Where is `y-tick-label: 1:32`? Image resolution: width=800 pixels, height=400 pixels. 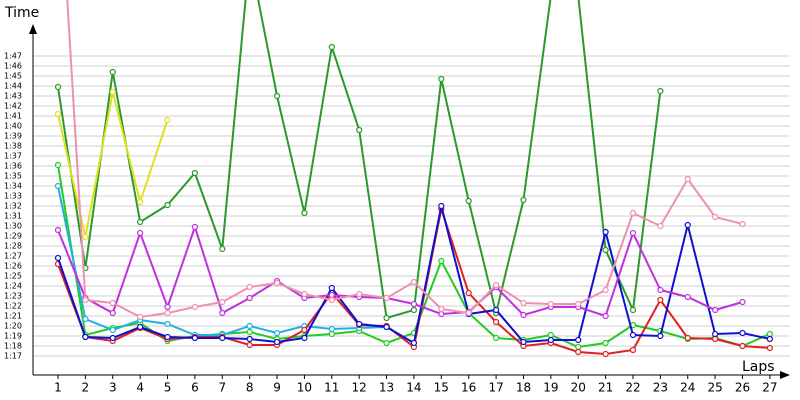 y-tick-label: 1:32 is located at coordinates (13, 206).